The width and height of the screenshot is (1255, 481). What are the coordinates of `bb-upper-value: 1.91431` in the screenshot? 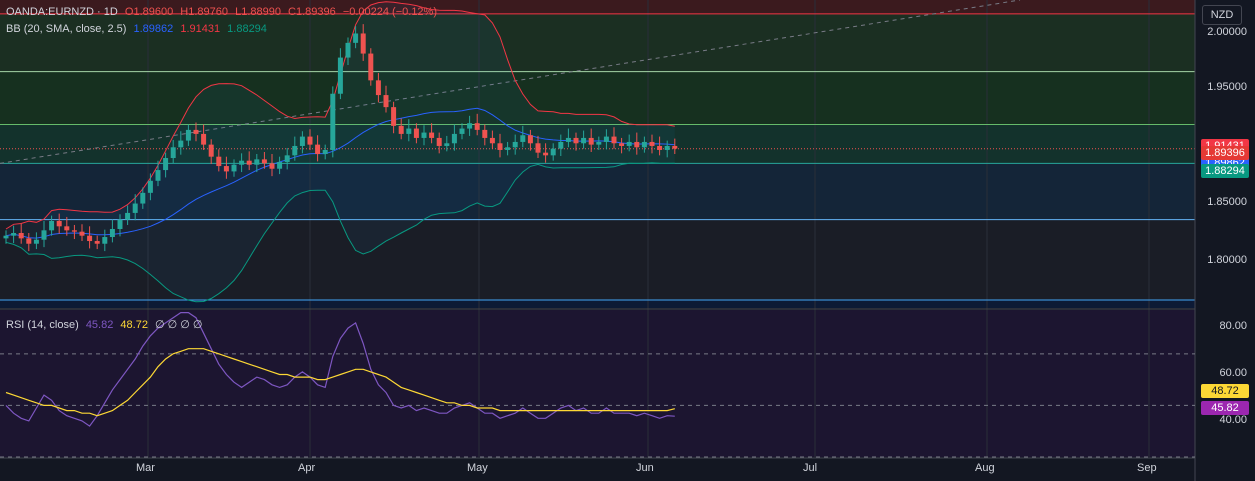 It's located at (200, 29).